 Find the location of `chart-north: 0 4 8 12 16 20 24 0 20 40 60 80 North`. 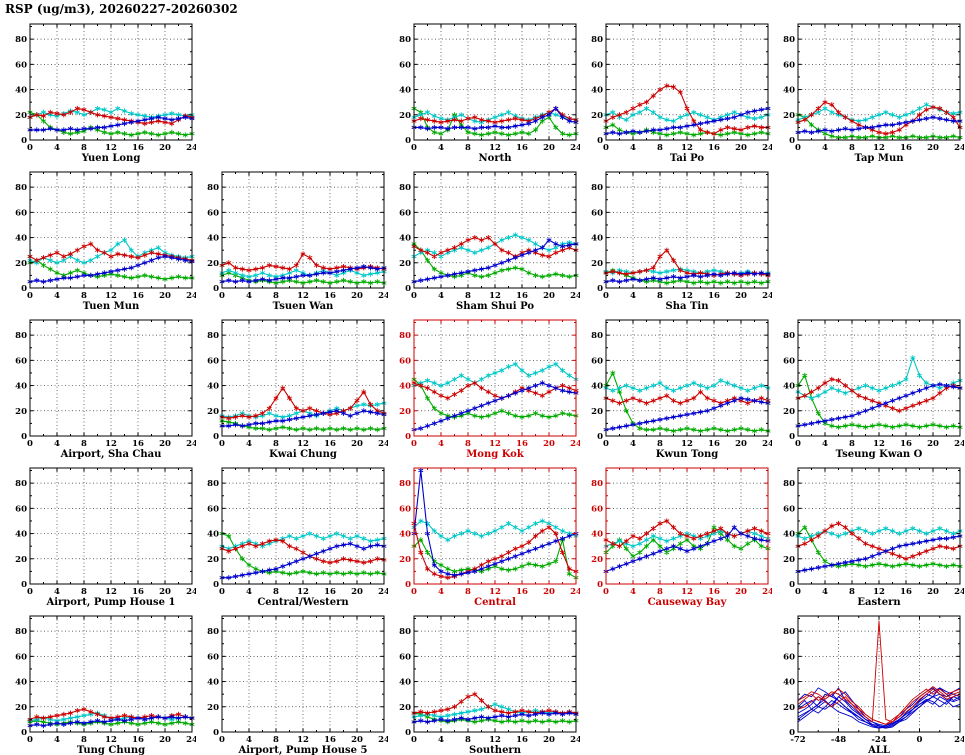

chart-north: 0 4 8 12 16 20 24 0 20 40 60 80 North is located at coordinates (485, 89).